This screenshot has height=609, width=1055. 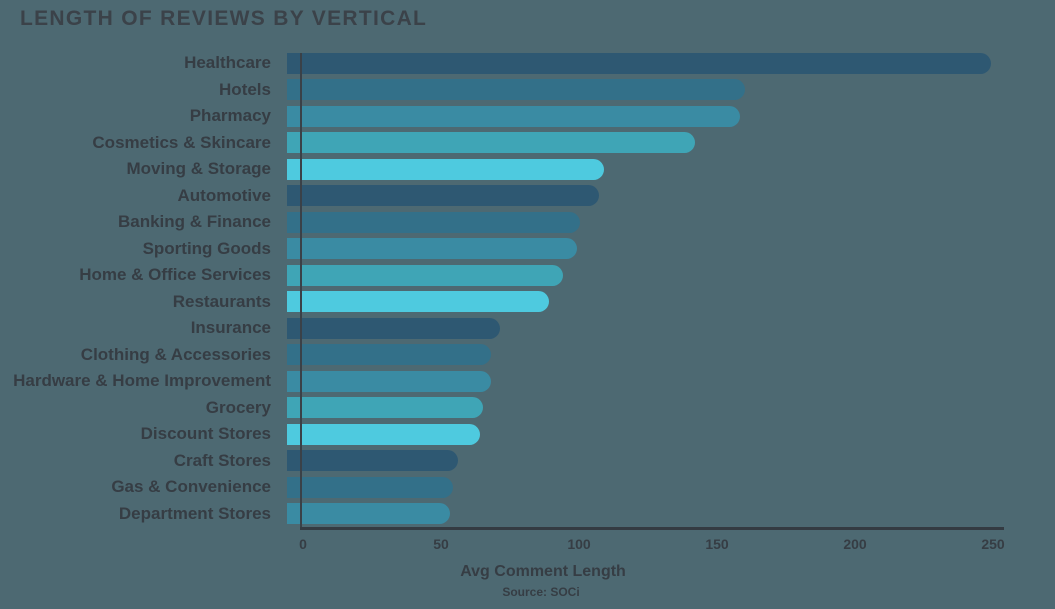 I want to click on y-axis-line, so click(x=301, y=290).